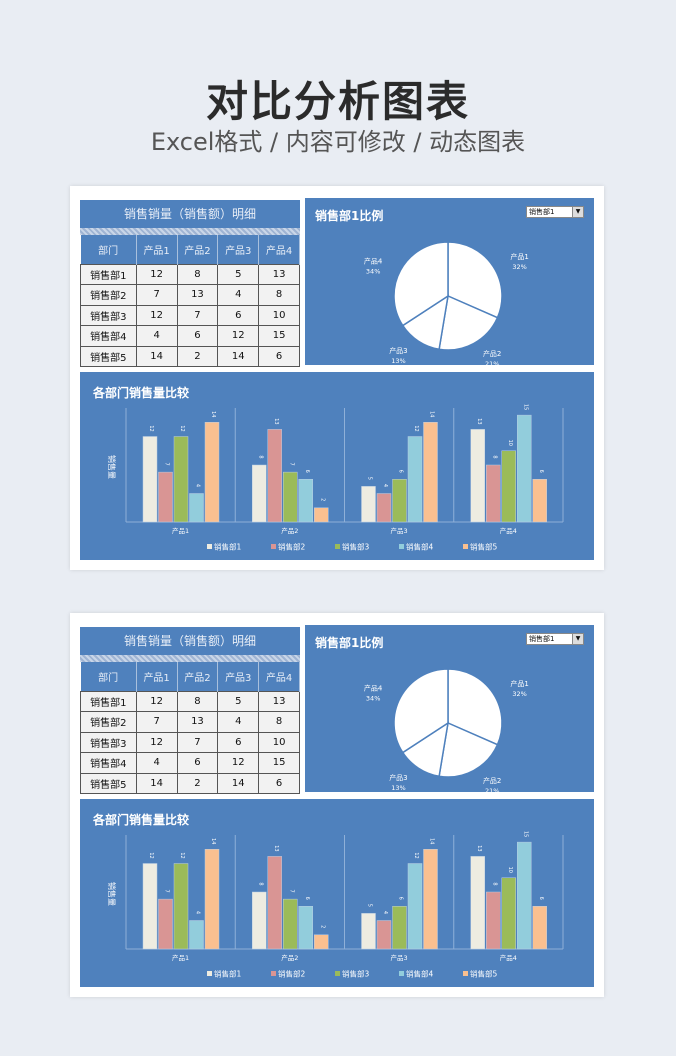  Describe the element at coordinates (322, 499) in the screenshot. I see `data-label: 2` at that location.